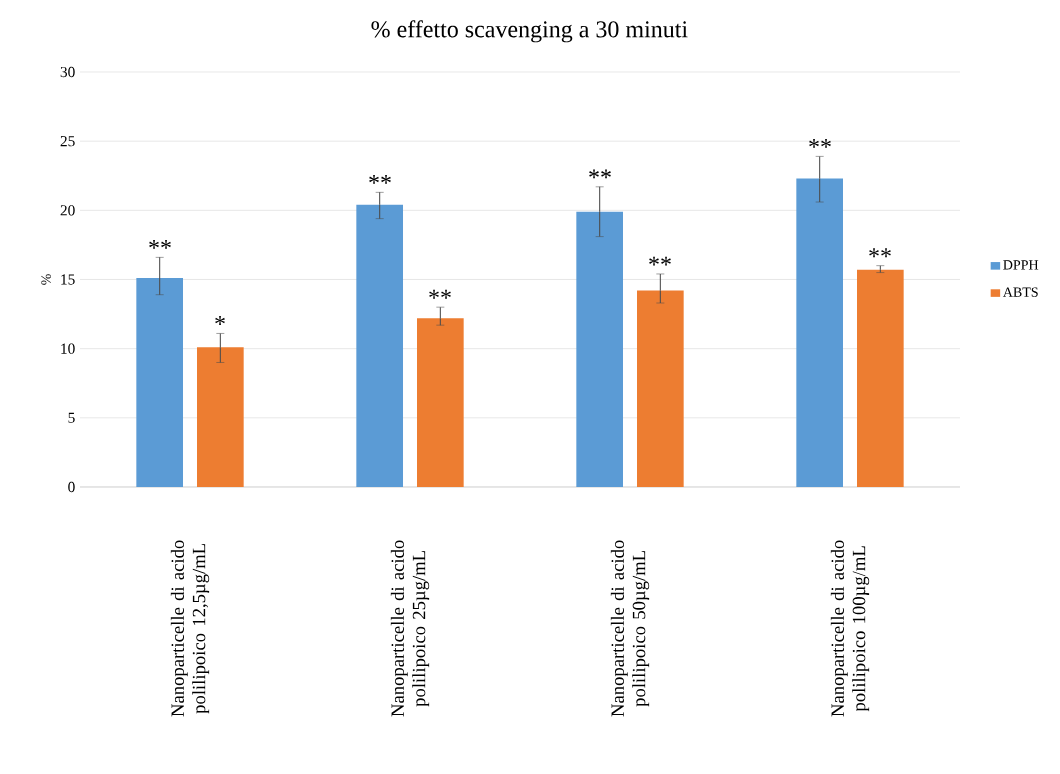 The image size is (1060, 774). What do you see at coordinates (220, 320) in the screenshot?
I see `annotation: *` at bounding box center [220, 320].